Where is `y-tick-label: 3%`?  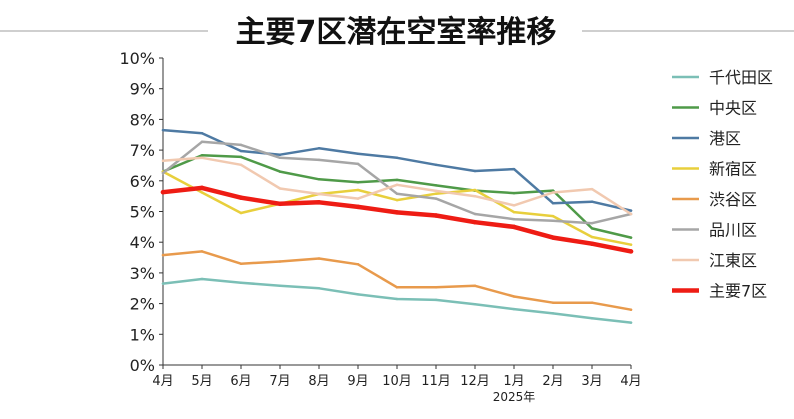
y-tick-label: 3% is located at coordinates (142, 273).